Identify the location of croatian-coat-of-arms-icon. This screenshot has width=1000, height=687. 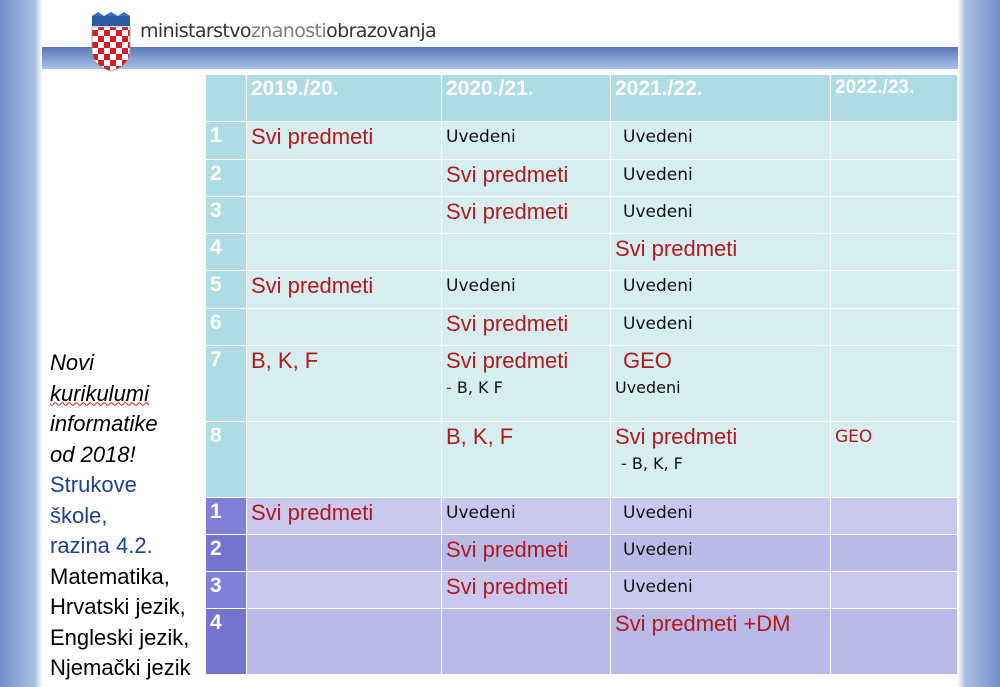
(111, 42).